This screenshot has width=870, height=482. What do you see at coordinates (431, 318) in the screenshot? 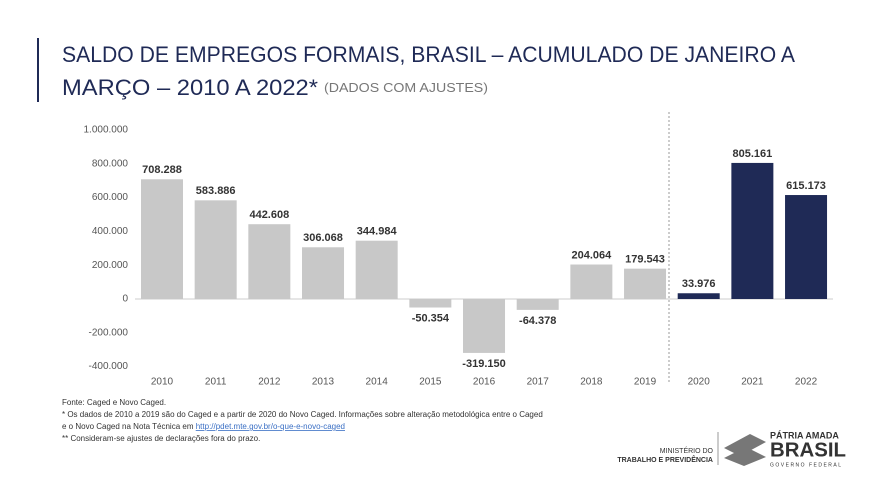
I see `value-label: -50.354` at bounding box center [431, 318].